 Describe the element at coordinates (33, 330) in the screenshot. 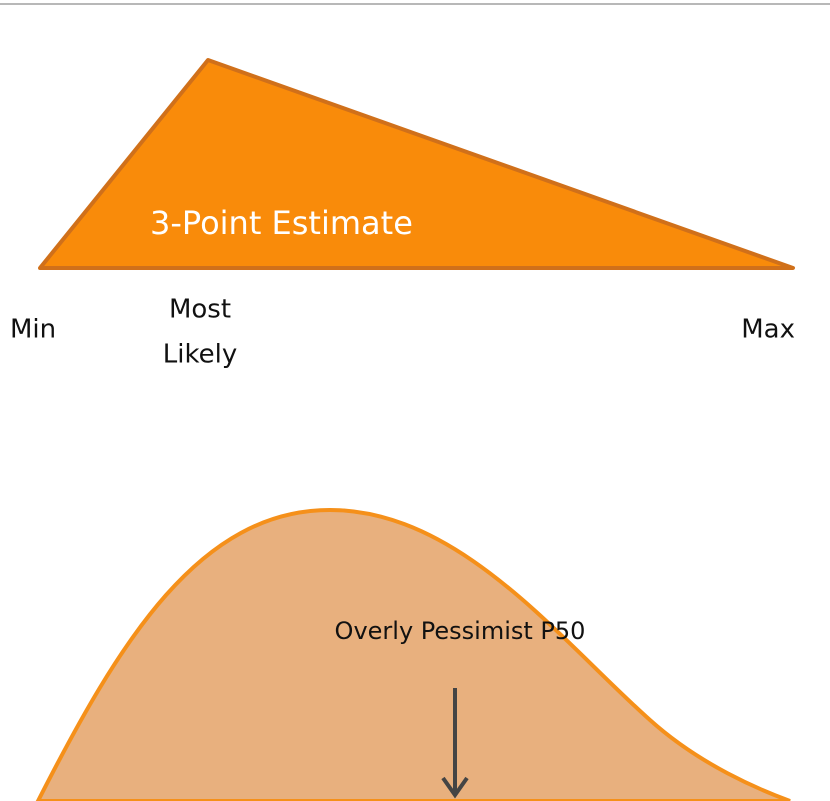

I see `min-label: Min` at that location.